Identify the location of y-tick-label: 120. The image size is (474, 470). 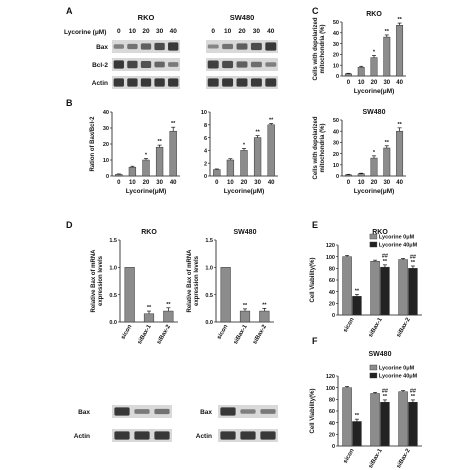
(330, 377).